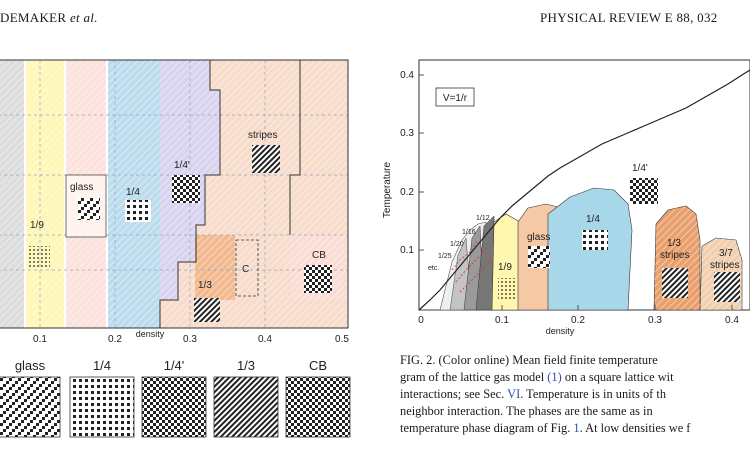 This screenshot has height=450, width=750. Describe the element at coordinates (617, 377) in the screenshot. I see `caption-text: on a square lattice wit` at that location.